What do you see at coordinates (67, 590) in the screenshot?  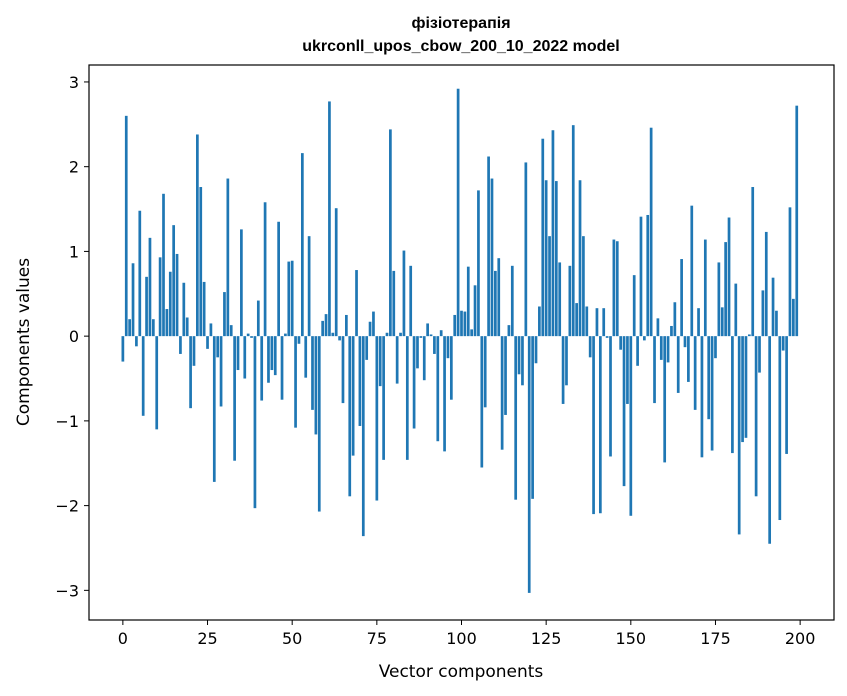 I see `y-tick-label: −3` at bounding box center [67, 590].